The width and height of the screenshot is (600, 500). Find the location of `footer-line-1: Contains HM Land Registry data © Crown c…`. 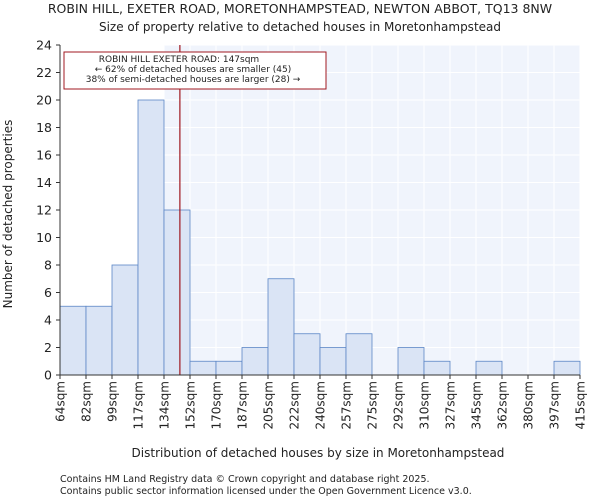

footer-line-1: Contains HM Land Registry data © Crown c… is located at coordinates (245, 479).